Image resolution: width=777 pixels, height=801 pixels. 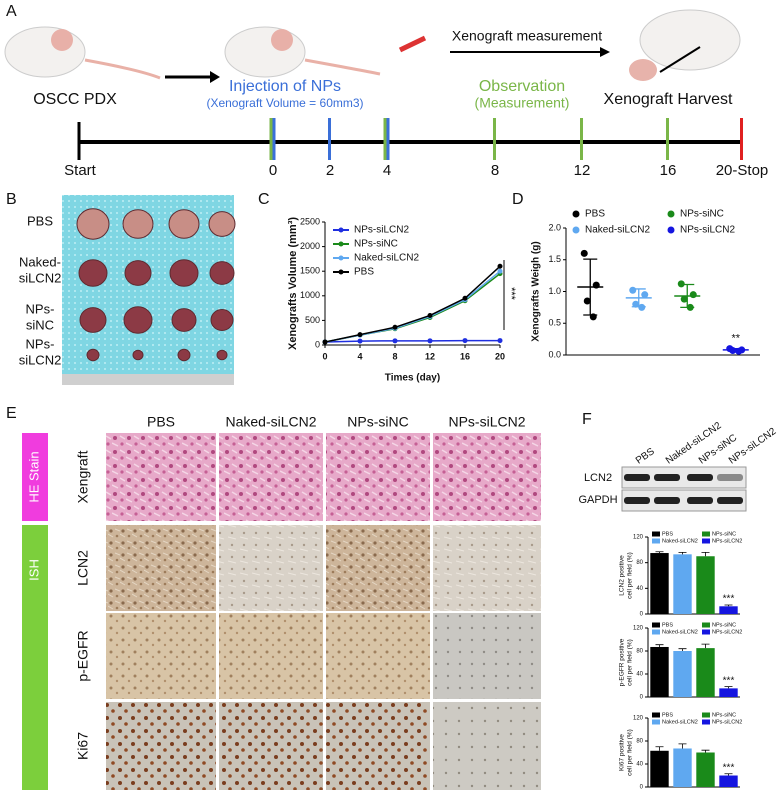 I want to click on x-tick-label: 16, so click(x=465, y=356).